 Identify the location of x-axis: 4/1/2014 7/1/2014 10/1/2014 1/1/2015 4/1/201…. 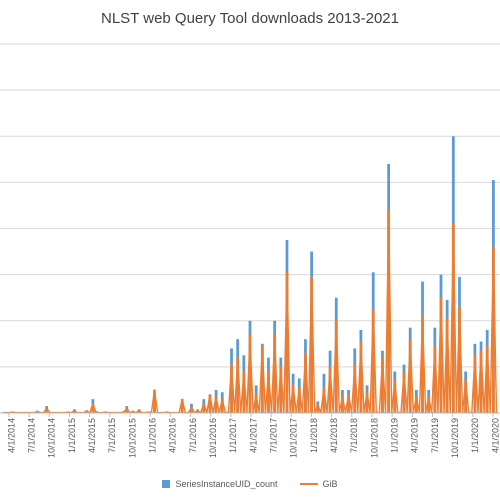
(250, 435).